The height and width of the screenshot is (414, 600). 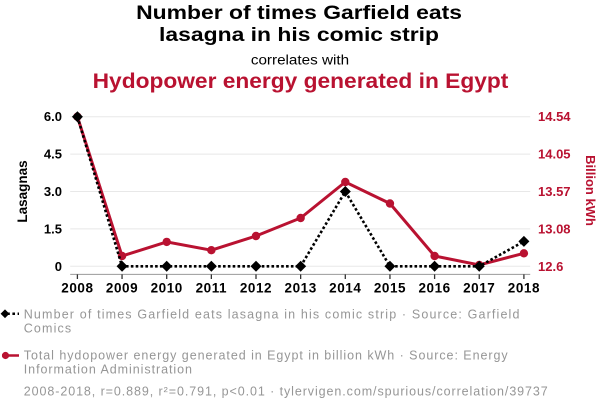 What do you see at coordinates (48, 329) in the screenshot?
I see `svg-text: Comics` at bounding box center [48, 329].